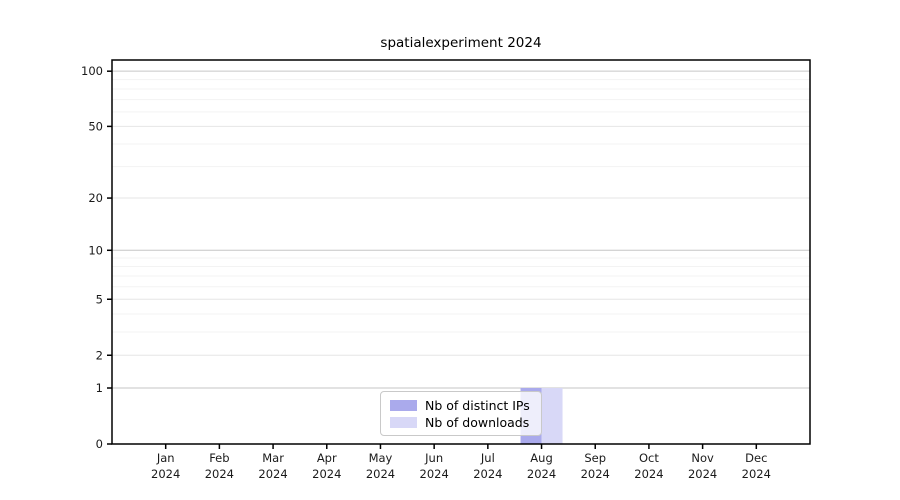  Describe the element at coordinates (649, 458) in the screenshot. I see `x-tick-label-month: Oct` at that location.